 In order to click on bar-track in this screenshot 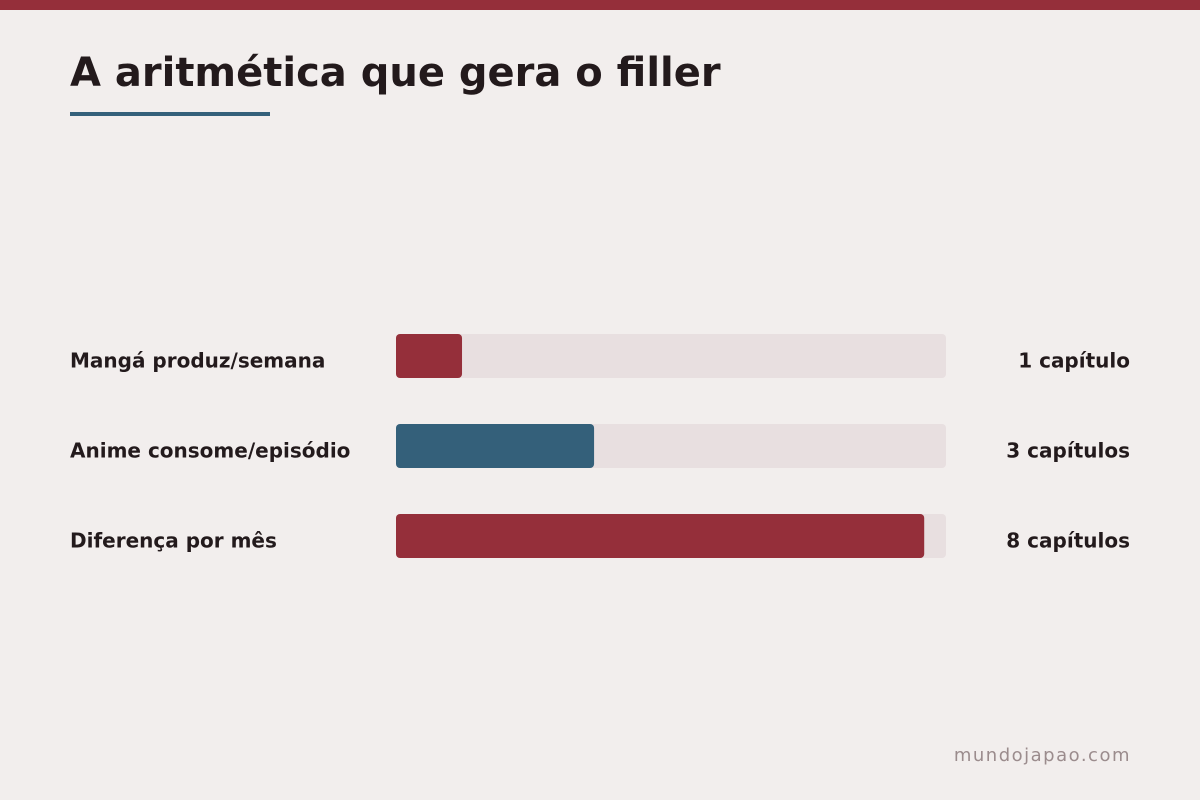, I will do `click(671, 356)`.